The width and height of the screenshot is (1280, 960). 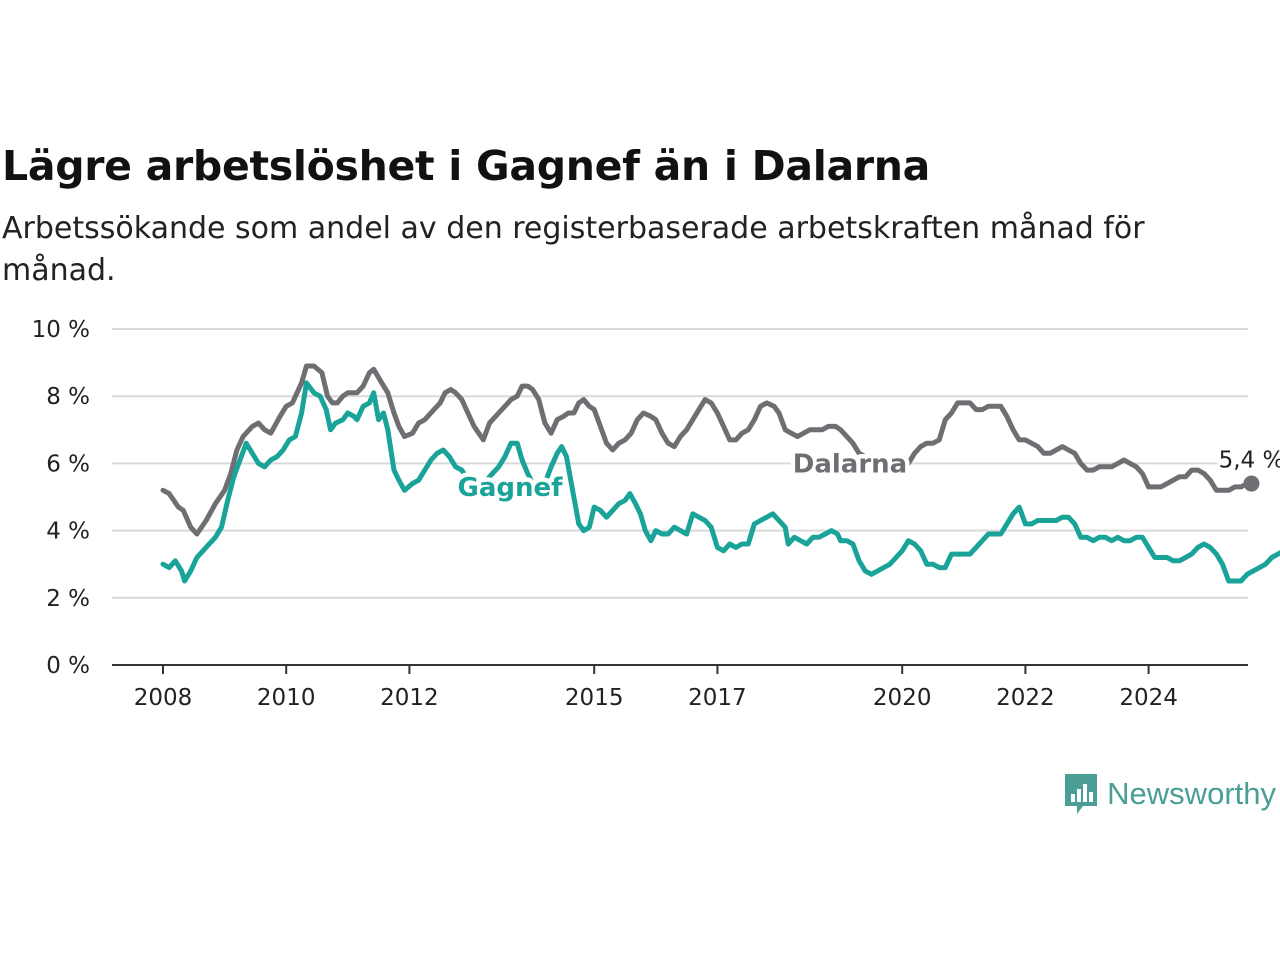 What do you see at coordinates (717, 698) in the screenshot?
I see `x-tick-label: 2017` at bounding box center [717, 698].